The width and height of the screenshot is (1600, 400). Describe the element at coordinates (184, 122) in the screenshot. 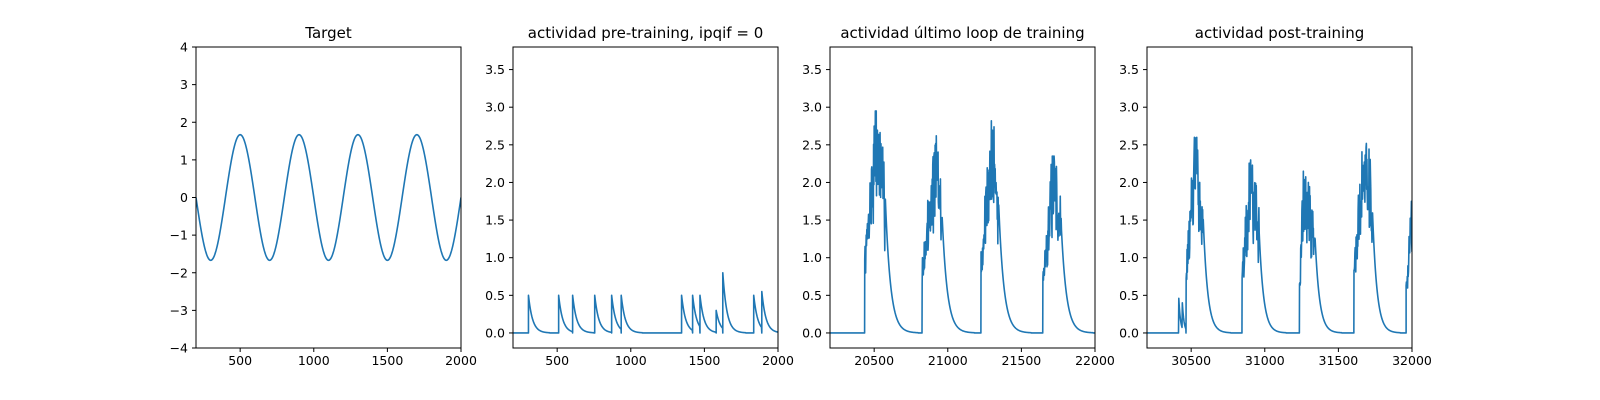

I see `y-tick-label: 2` at that location.